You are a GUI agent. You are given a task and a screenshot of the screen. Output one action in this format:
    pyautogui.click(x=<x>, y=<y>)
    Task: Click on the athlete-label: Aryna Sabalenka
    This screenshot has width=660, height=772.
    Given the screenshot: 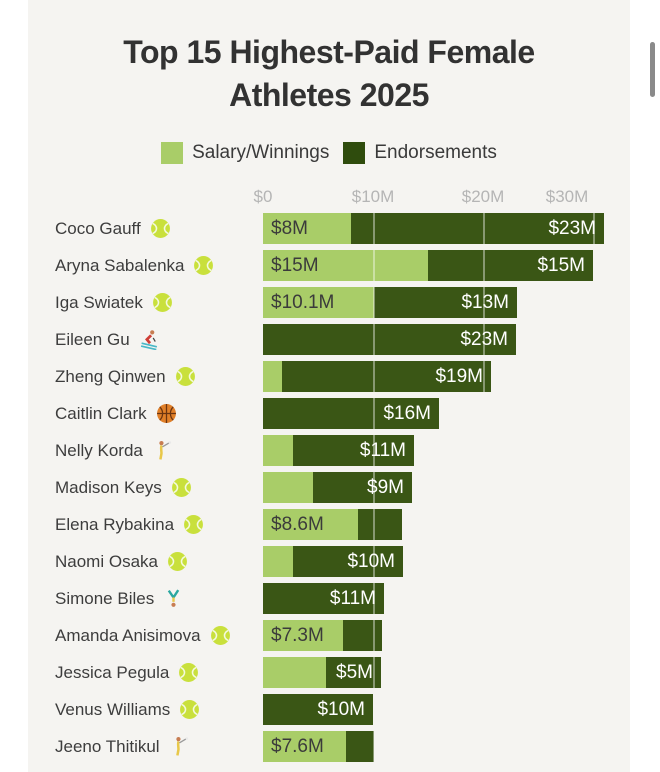 What is the action you would take?
    pyautogui.click(x=134, y=265)
    